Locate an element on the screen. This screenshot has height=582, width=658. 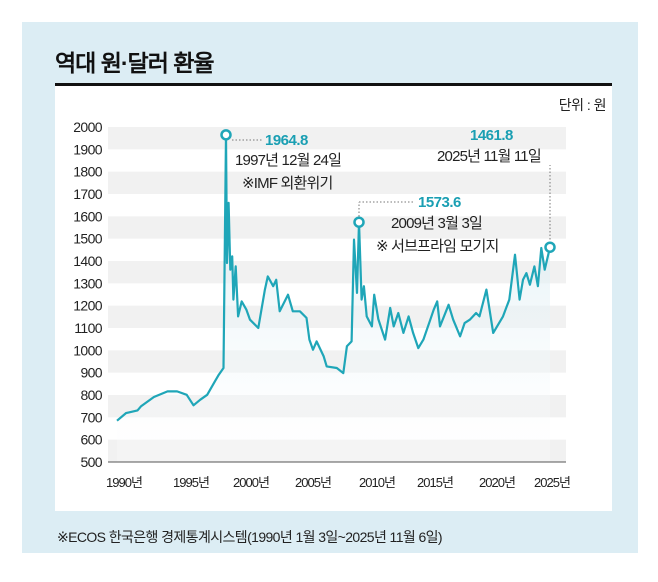
annotation-value: 1964.8 is located at coordinates (286, 140).